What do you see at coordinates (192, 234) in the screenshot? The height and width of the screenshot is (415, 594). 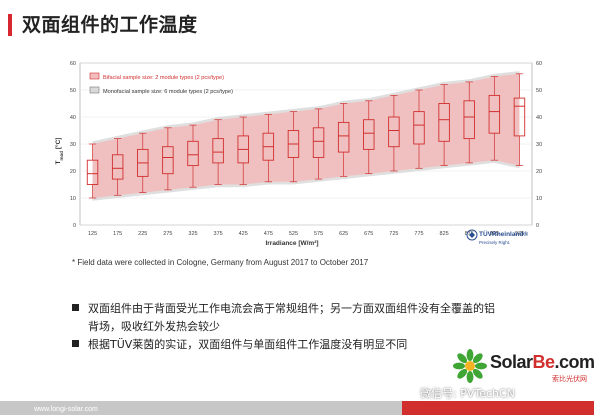 I see `x-tick-label: 325` at bounding box center [192, 234].